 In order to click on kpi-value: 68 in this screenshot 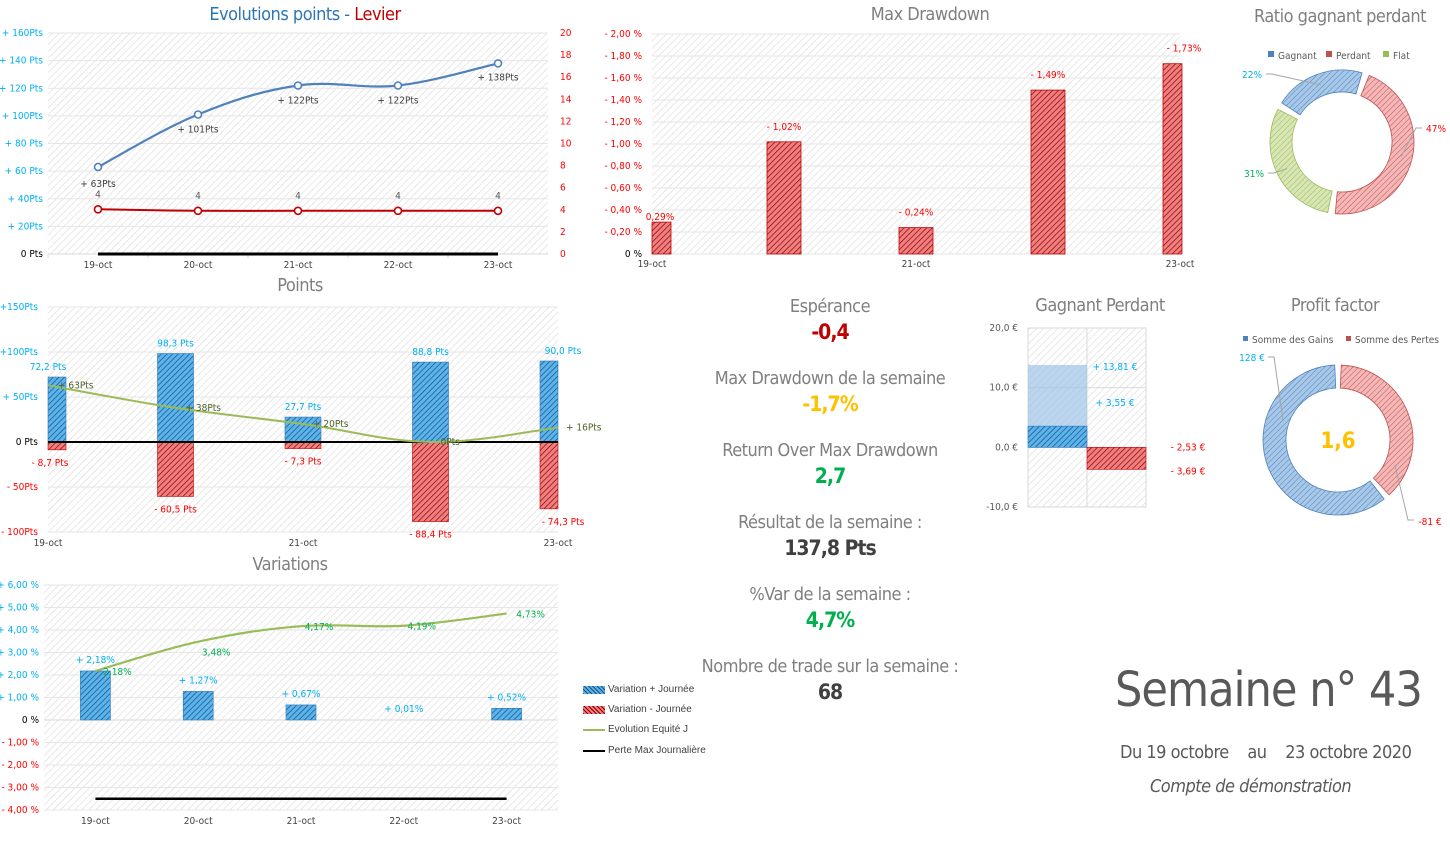, I will do `click(830, 692)`.